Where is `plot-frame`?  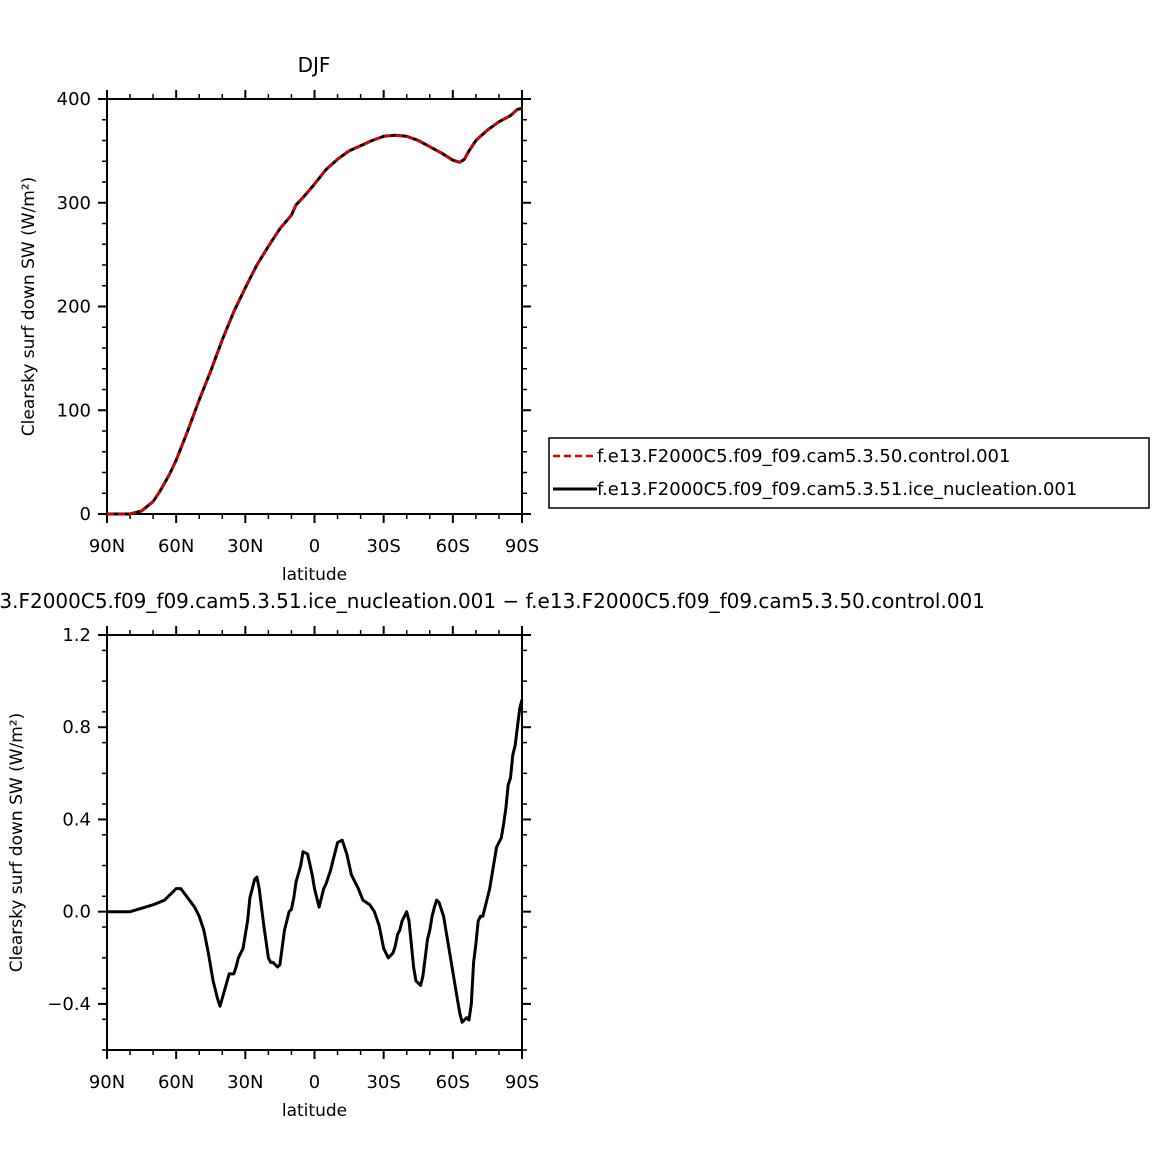
plot-frame is located at coordinates (314, 842).